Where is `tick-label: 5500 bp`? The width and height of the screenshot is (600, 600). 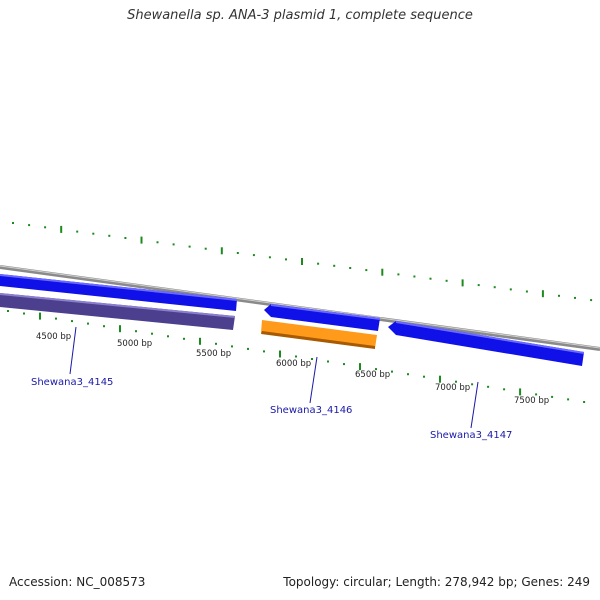
tick-label: 5500 bp is located at coordinates (213, 354).